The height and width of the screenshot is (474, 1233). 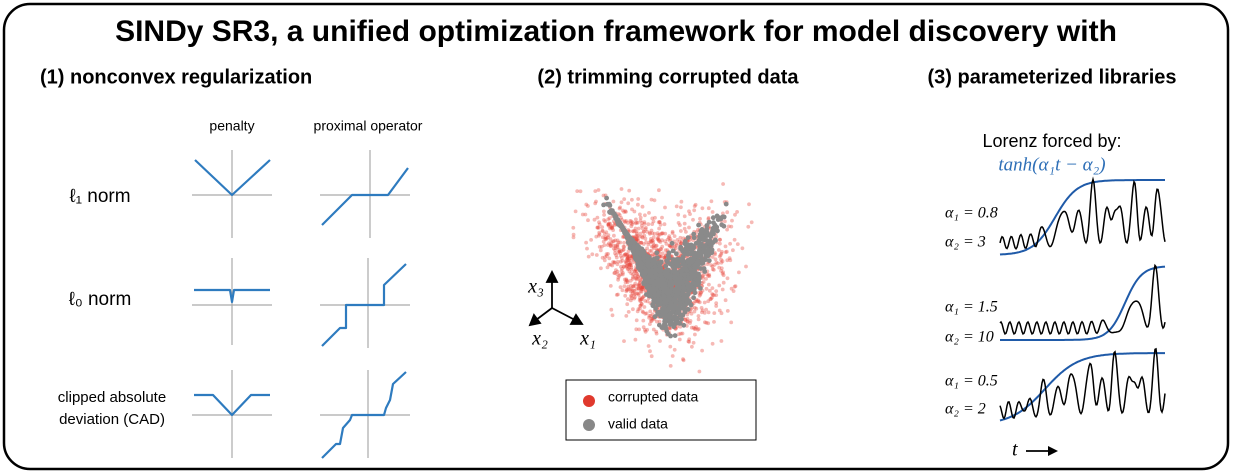 I want to click on signals, so click(x=1082, y=299).